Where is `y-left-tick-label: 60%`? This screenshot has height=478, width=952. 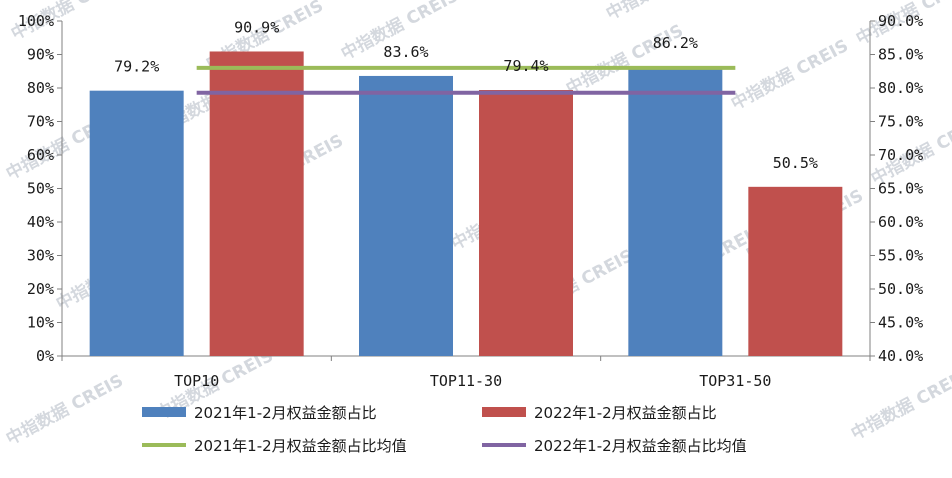 y-left-tick-label: 60% is located at coordinates (40, 155).